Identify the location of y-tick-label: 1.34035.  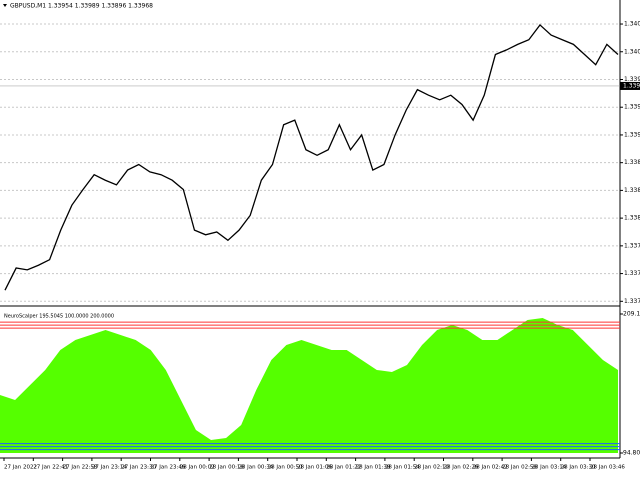
(632, 24).